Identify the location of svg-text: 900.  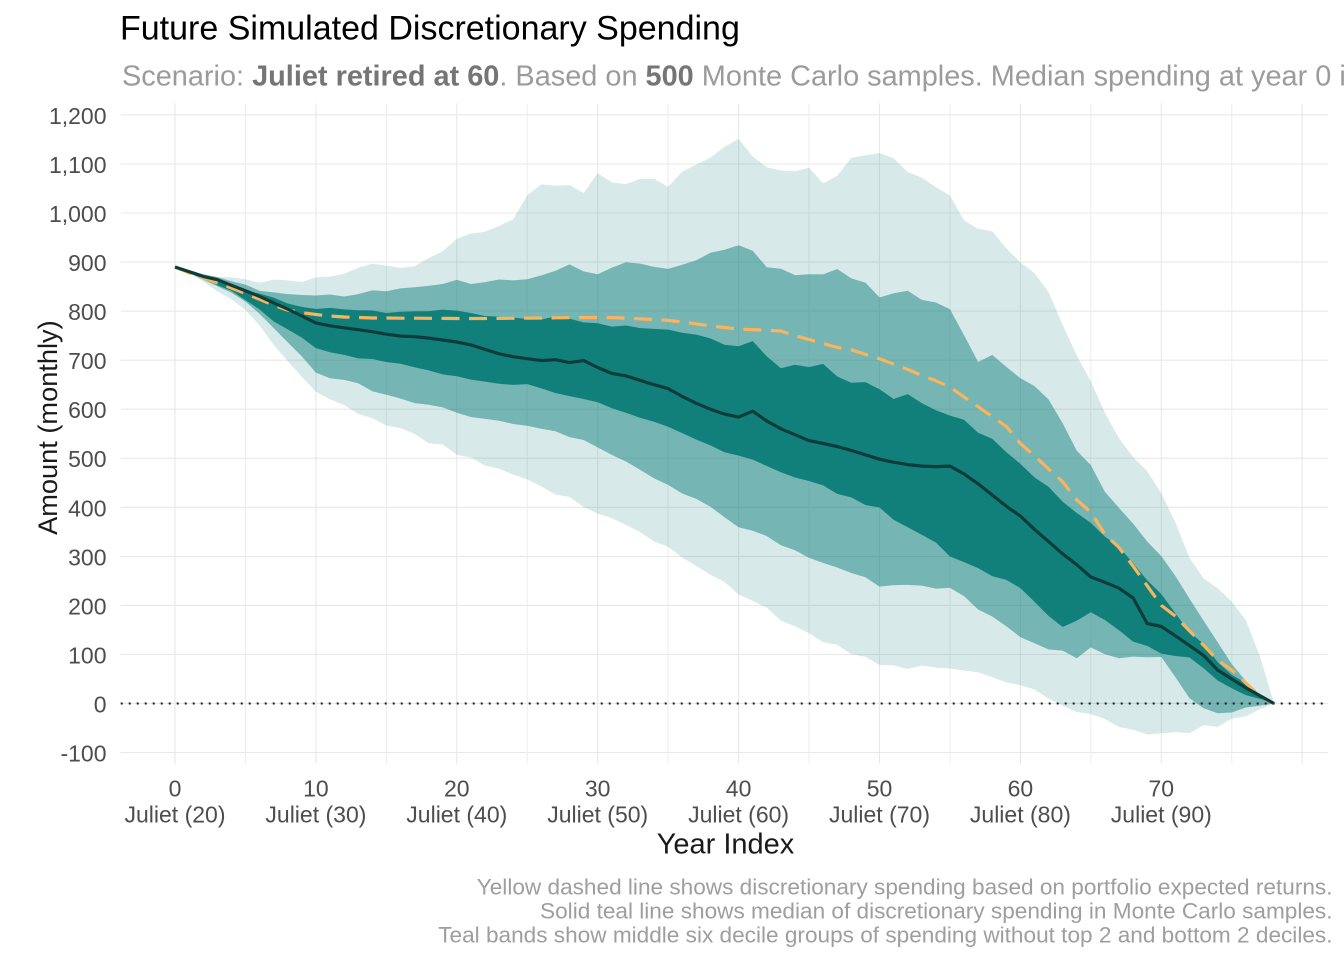
(87, 263).